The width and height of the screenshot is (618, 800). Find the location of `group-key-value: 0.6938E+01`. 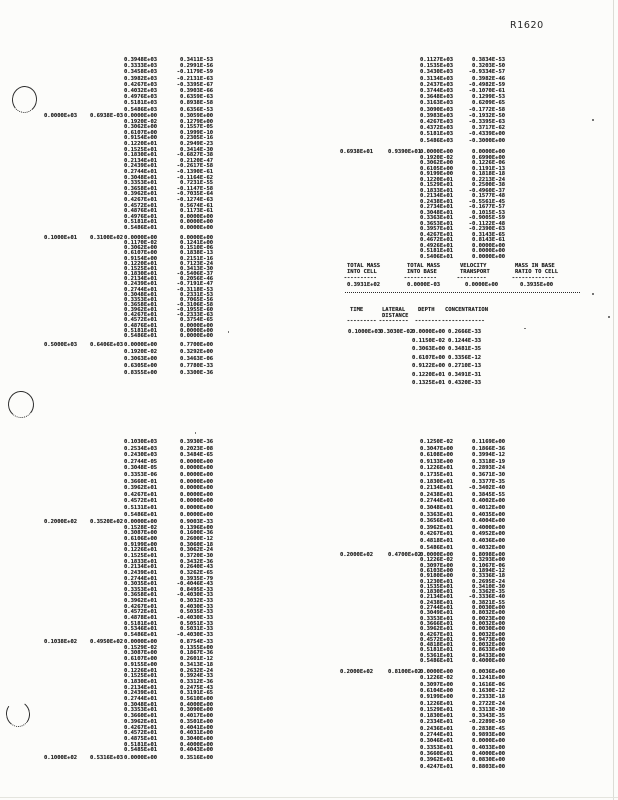

group-key-value: 0.6938E+01 is located at coordinates (357, 152).